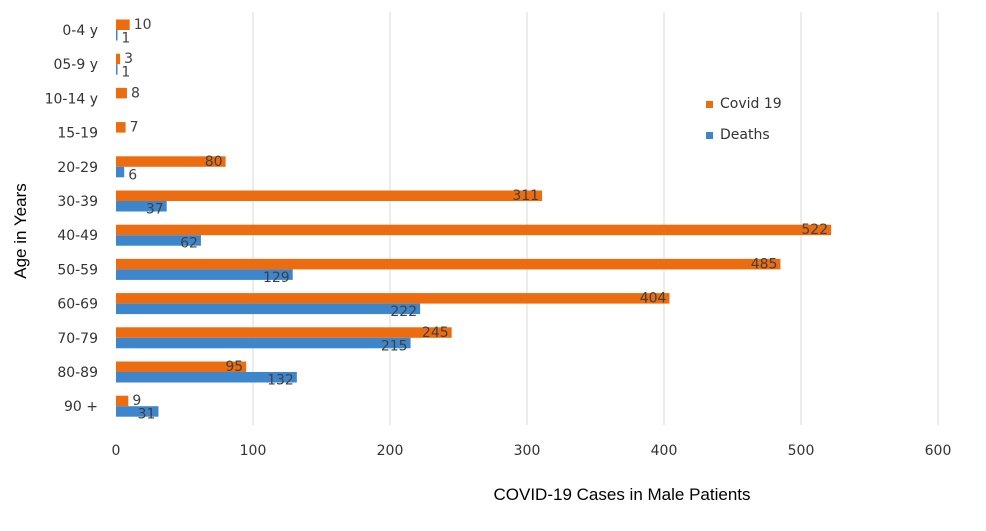 The width and height of the screenshot is (986, 531). What do you see at coordinates (253, 451) in the screenshot?
I see `x-tick-label: 100` at bounding box center [253, 451].